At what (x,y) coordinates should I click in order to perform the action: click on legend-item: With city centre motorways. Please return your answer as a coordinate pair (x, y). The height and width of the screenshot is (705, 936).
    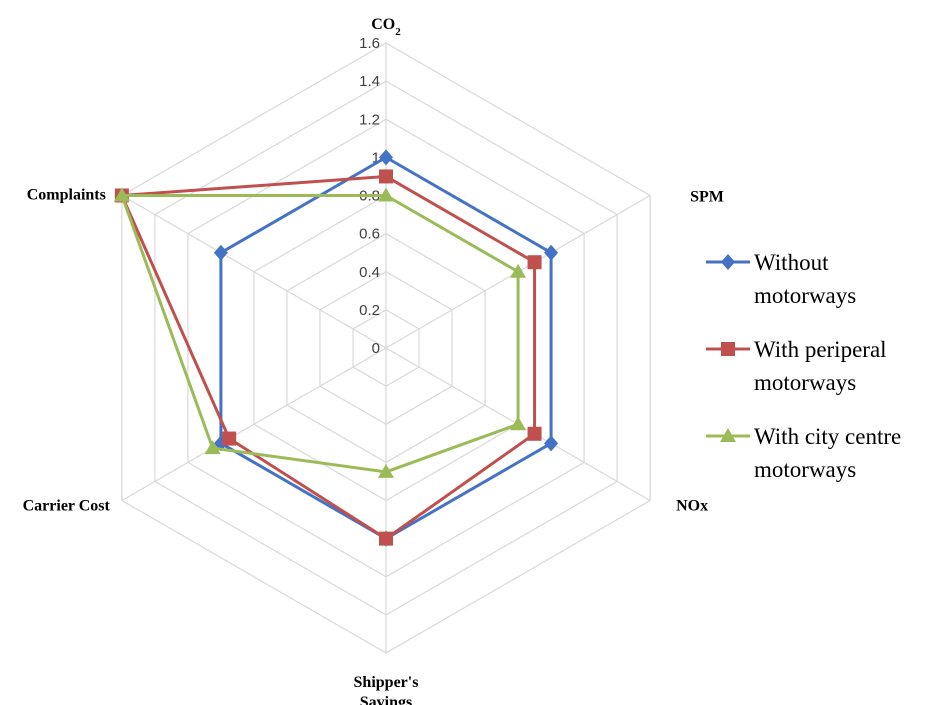
    Looking at the image, I should click on (803, 453).